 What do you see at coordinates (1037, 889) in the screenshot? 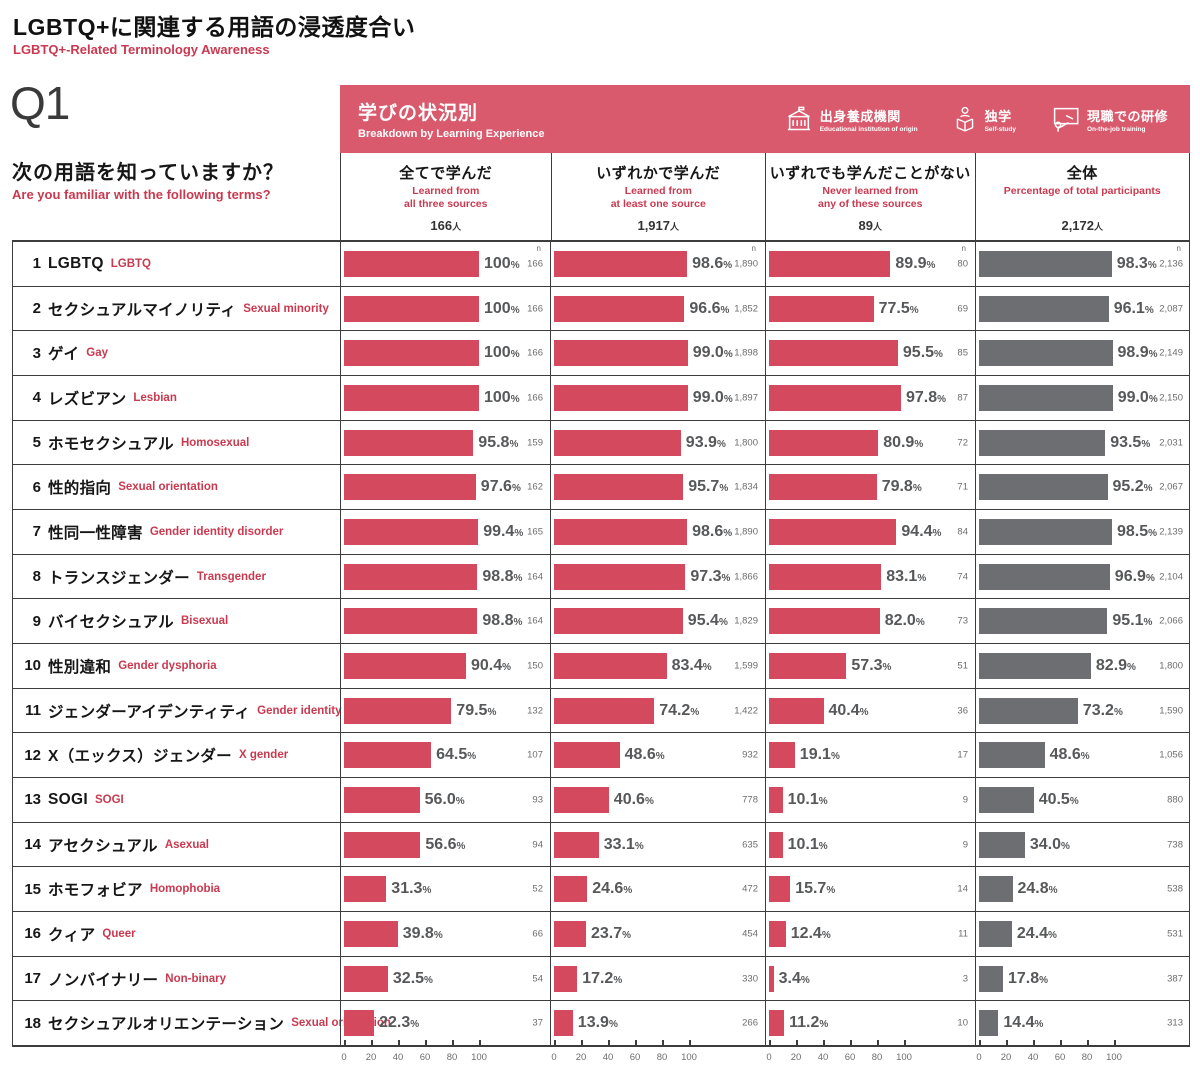
I see `percent-label: 24.8%` at bounding box center [1037, 889].